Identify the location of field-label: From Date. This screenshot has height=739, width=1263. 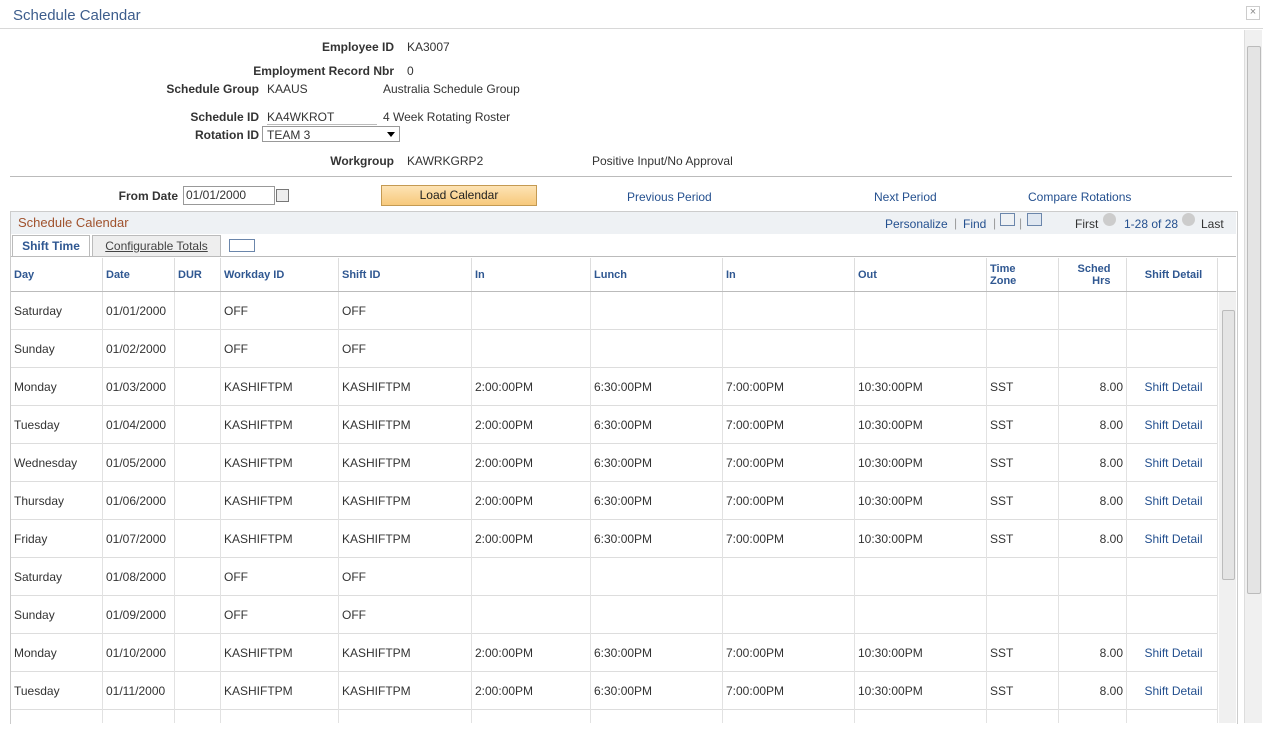
(148, 196).